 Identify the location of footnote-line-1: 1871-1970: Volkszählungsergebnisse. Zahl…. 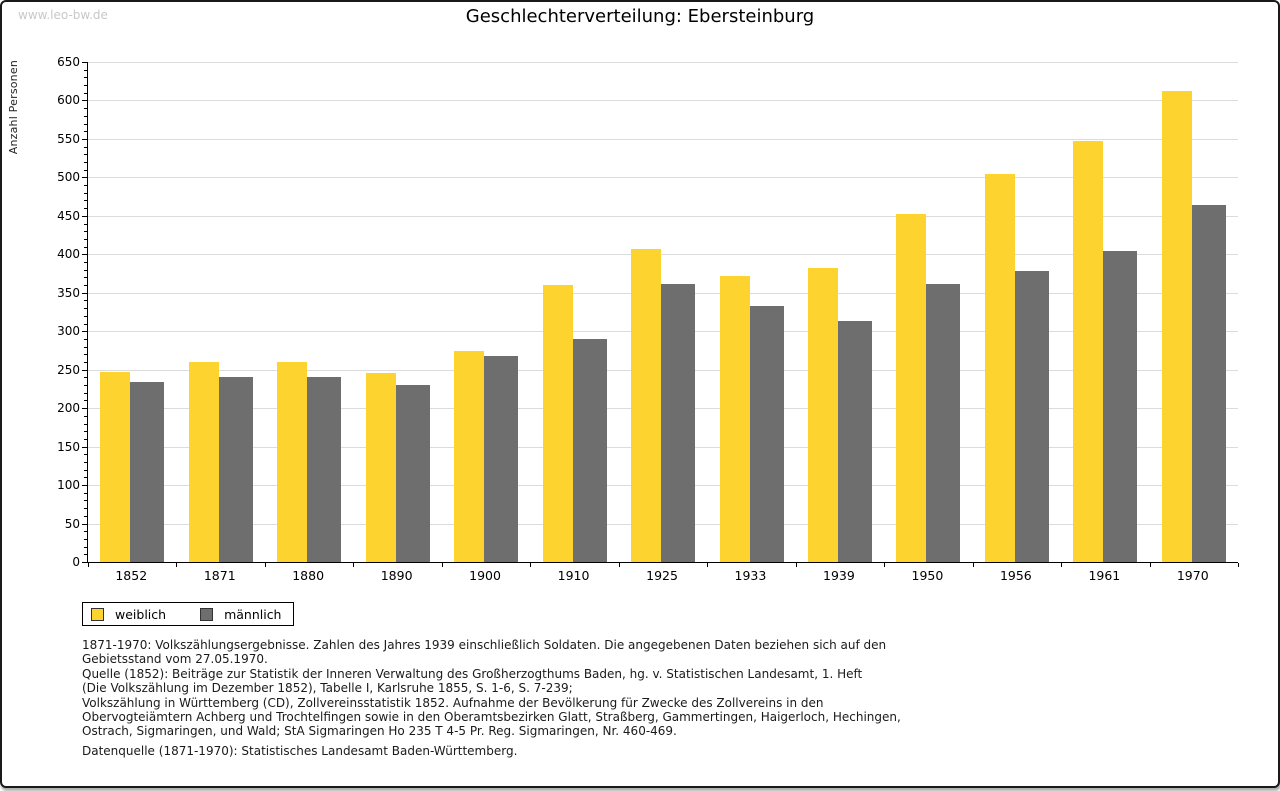
(484, 645).